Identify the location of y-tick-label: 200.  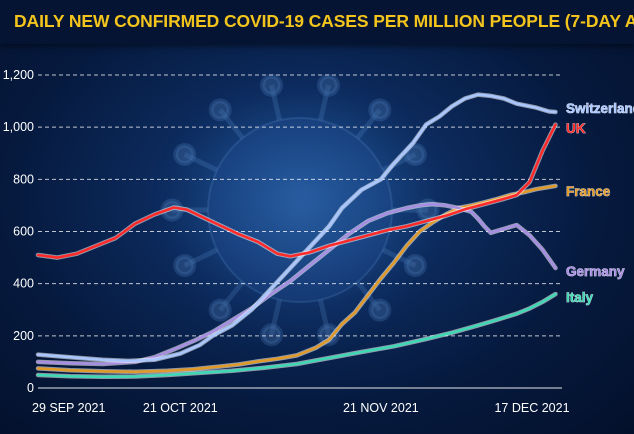
(23, 336).